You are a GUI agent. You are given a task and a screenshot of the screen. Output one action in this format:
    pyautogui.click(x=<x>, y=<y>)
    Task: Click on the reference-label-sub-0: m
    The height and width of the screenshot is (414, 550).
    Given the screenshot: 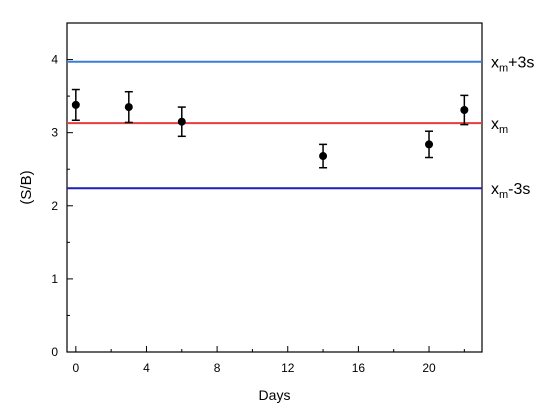 What is the action you would take?
    pyautogui.click(x=503, y=69)
    